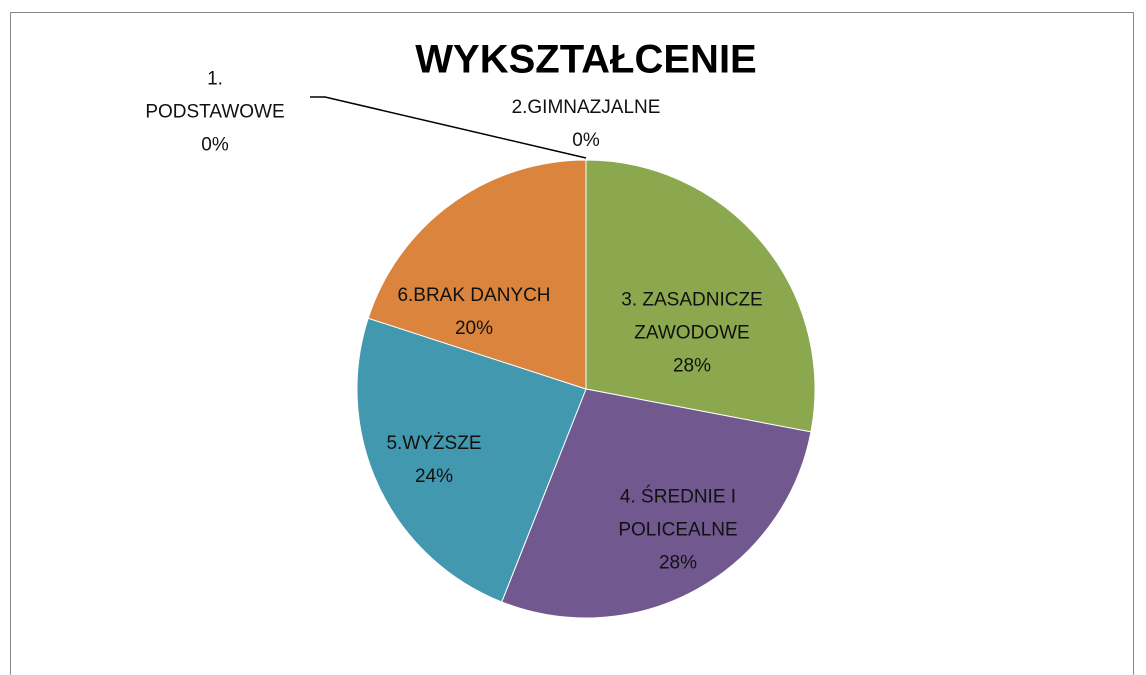  What do you see at coordinates (678, 513) in the screenshot?
I see `category-label: 4. ŚREDNIE I POLICEALNE` at bounding box center [678, 513].